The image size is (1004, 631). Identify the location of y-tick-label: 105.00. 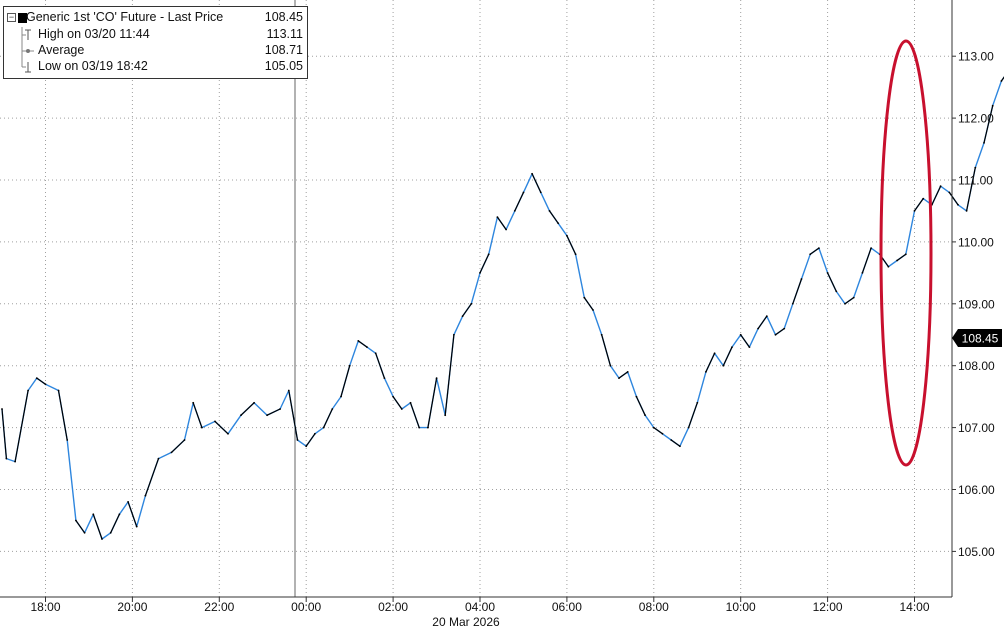
(976, 552).